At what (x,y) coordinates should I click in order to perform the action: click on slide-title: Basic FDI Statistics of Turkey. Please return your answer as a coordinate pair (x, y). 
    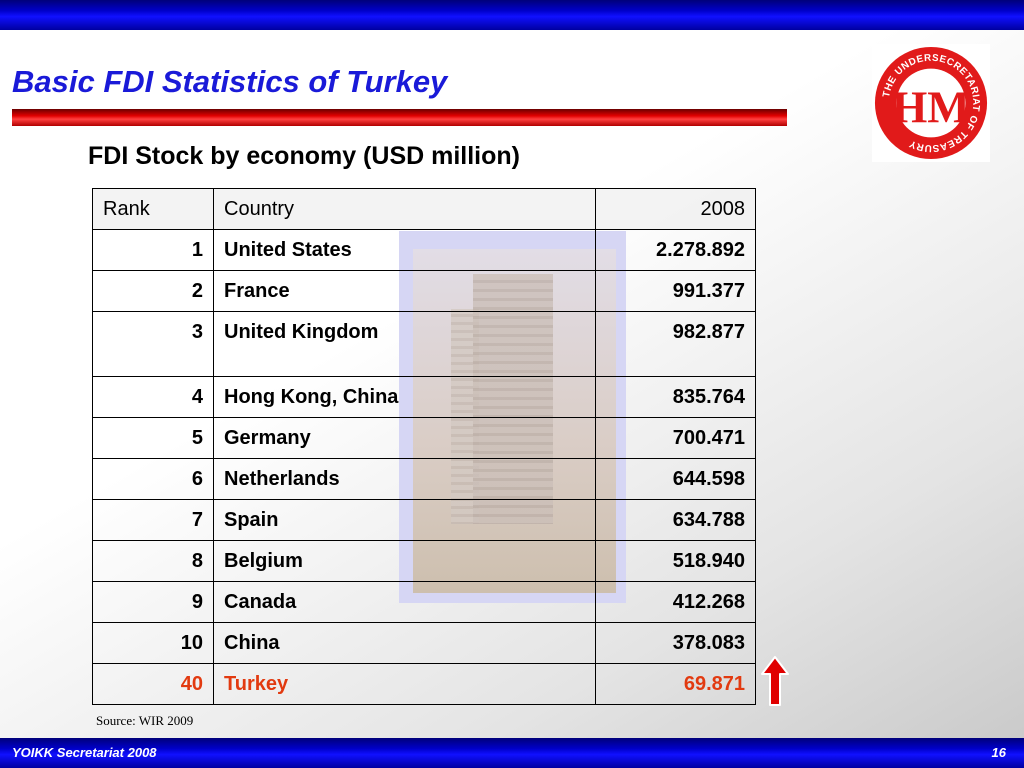
    Looking at the image, I should click on (230, 81).